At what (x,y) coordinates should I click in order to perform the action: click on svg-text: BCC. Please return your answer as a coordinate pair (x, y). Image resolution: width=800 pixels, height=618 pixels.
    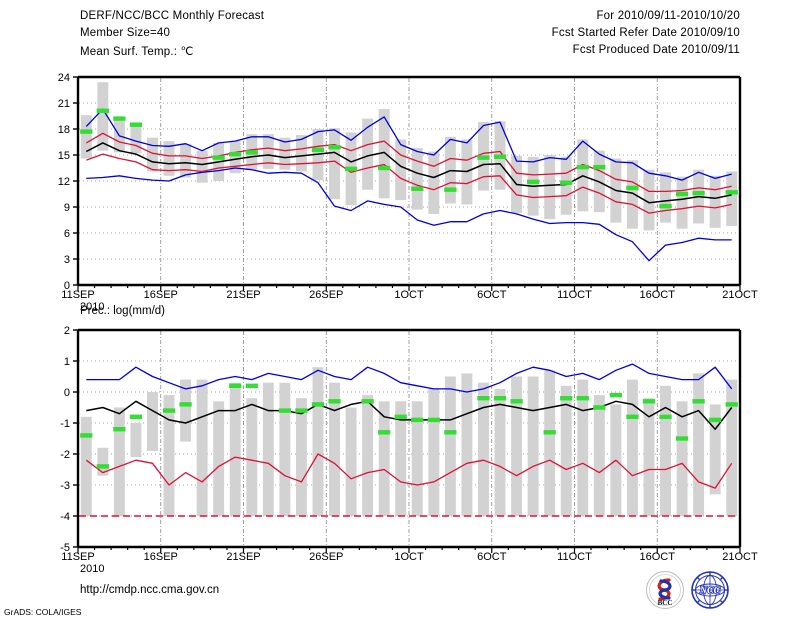
    Looking at the image, I should click on (665, 603).